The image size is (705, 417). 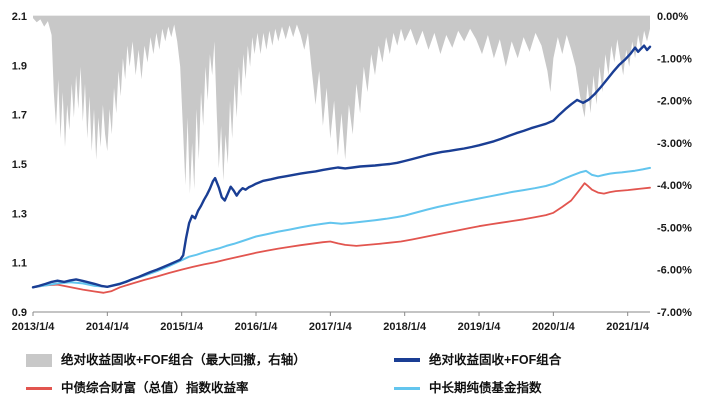 I want to click on x-axis-tick-label: 2016/1/4, so click(x=257, y=327).